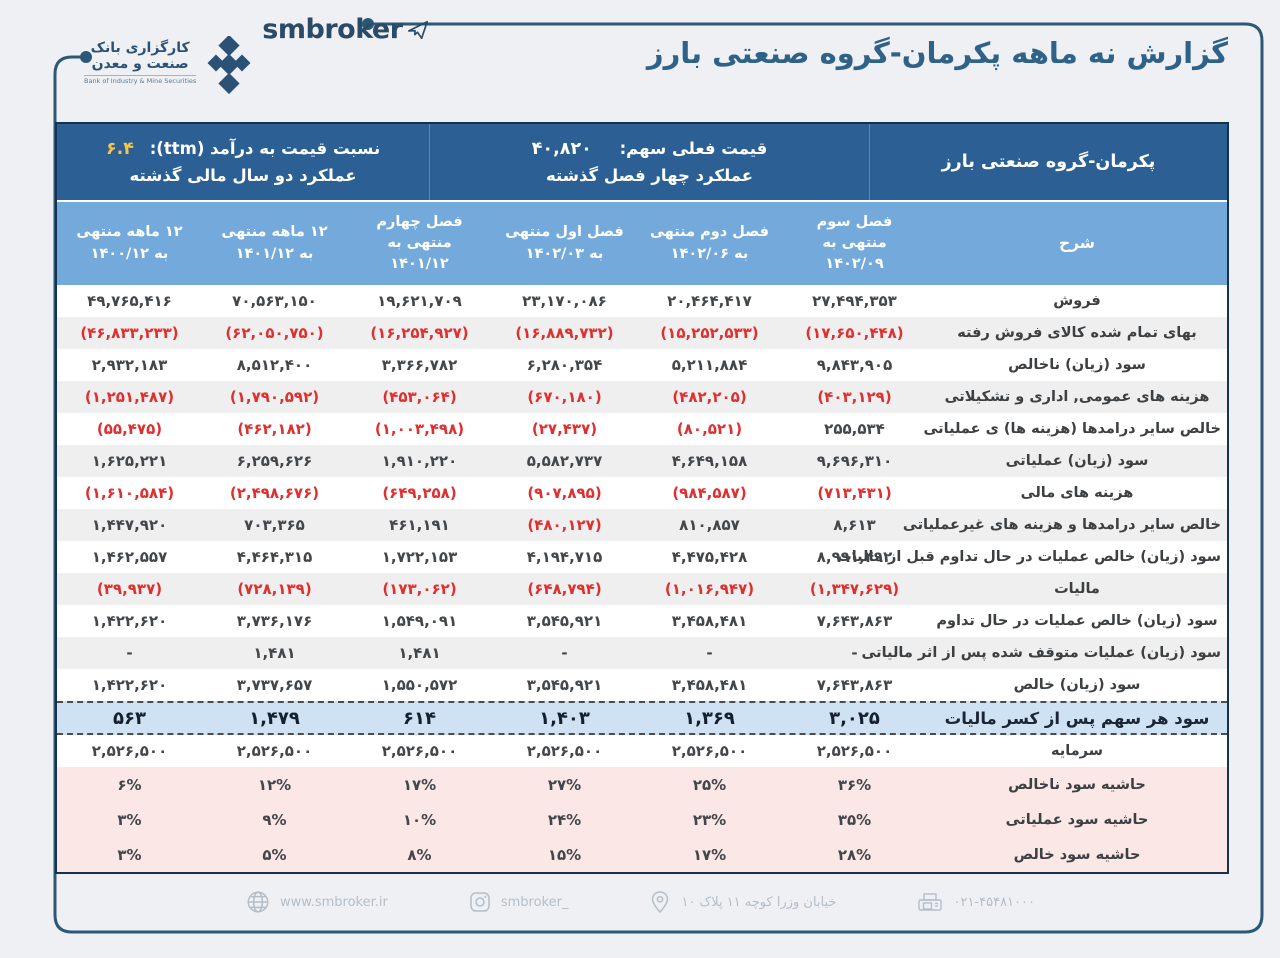  What do you see at coordinates (1061, 525) in the screenshot?
I see `row-label: خالص سایر درامدها و هزینه های غیرعملیاتی` at bounding box center [1061, 525].